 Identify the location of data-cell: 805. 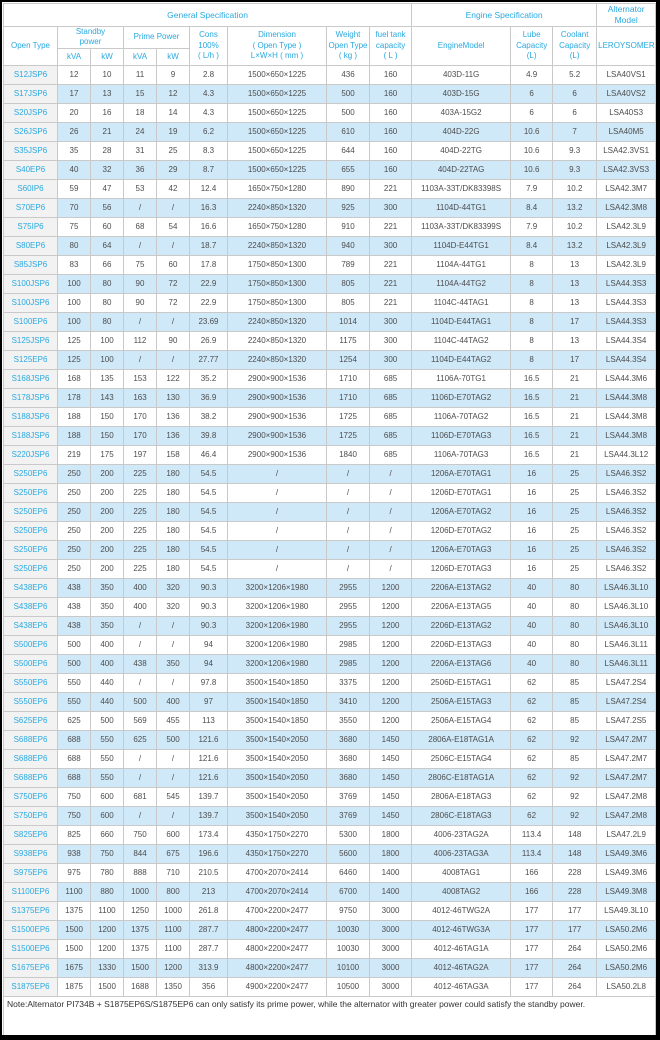
(348, 302).